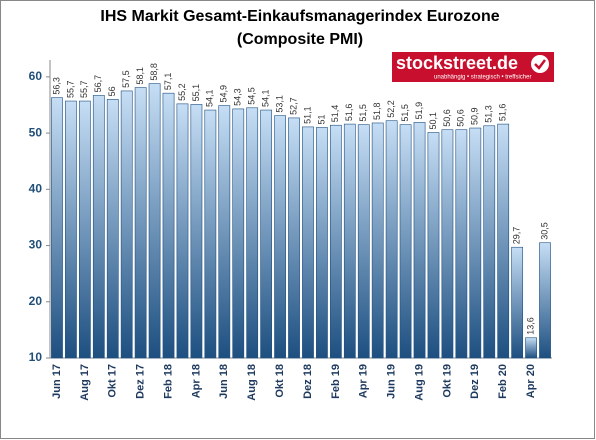 This screenshot has width=596, height=440. Describe the element at coordinates (530, 326) in the screenshot. I see `value-label: 13,6` at that location.